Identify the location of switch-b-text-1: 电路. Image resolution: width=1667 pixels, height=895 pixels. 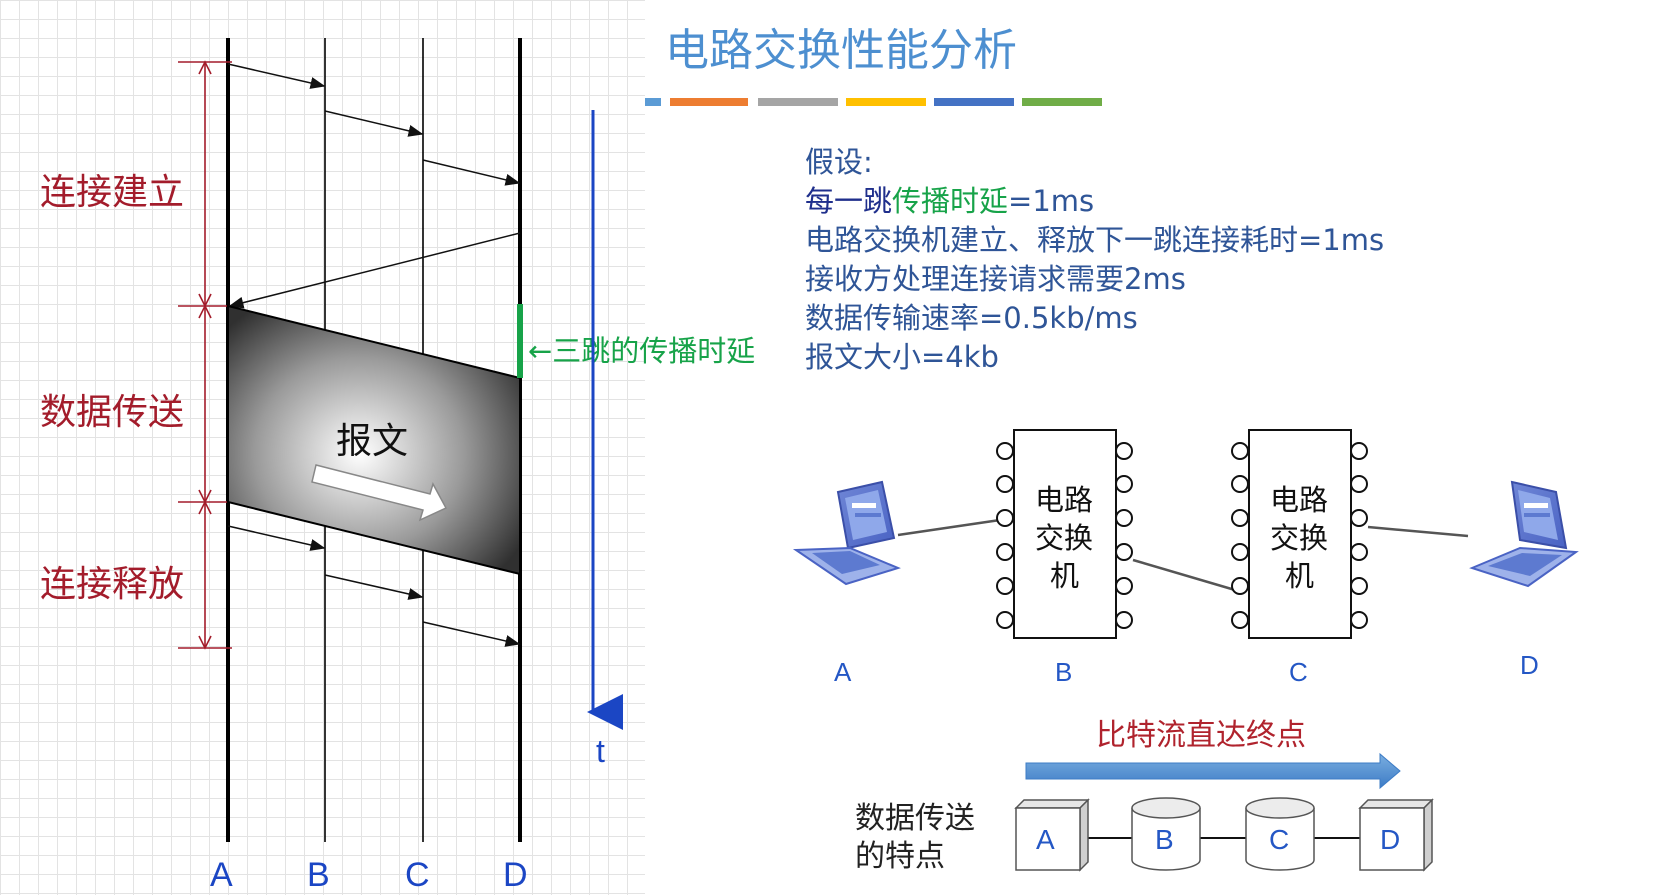
(1064, 500).